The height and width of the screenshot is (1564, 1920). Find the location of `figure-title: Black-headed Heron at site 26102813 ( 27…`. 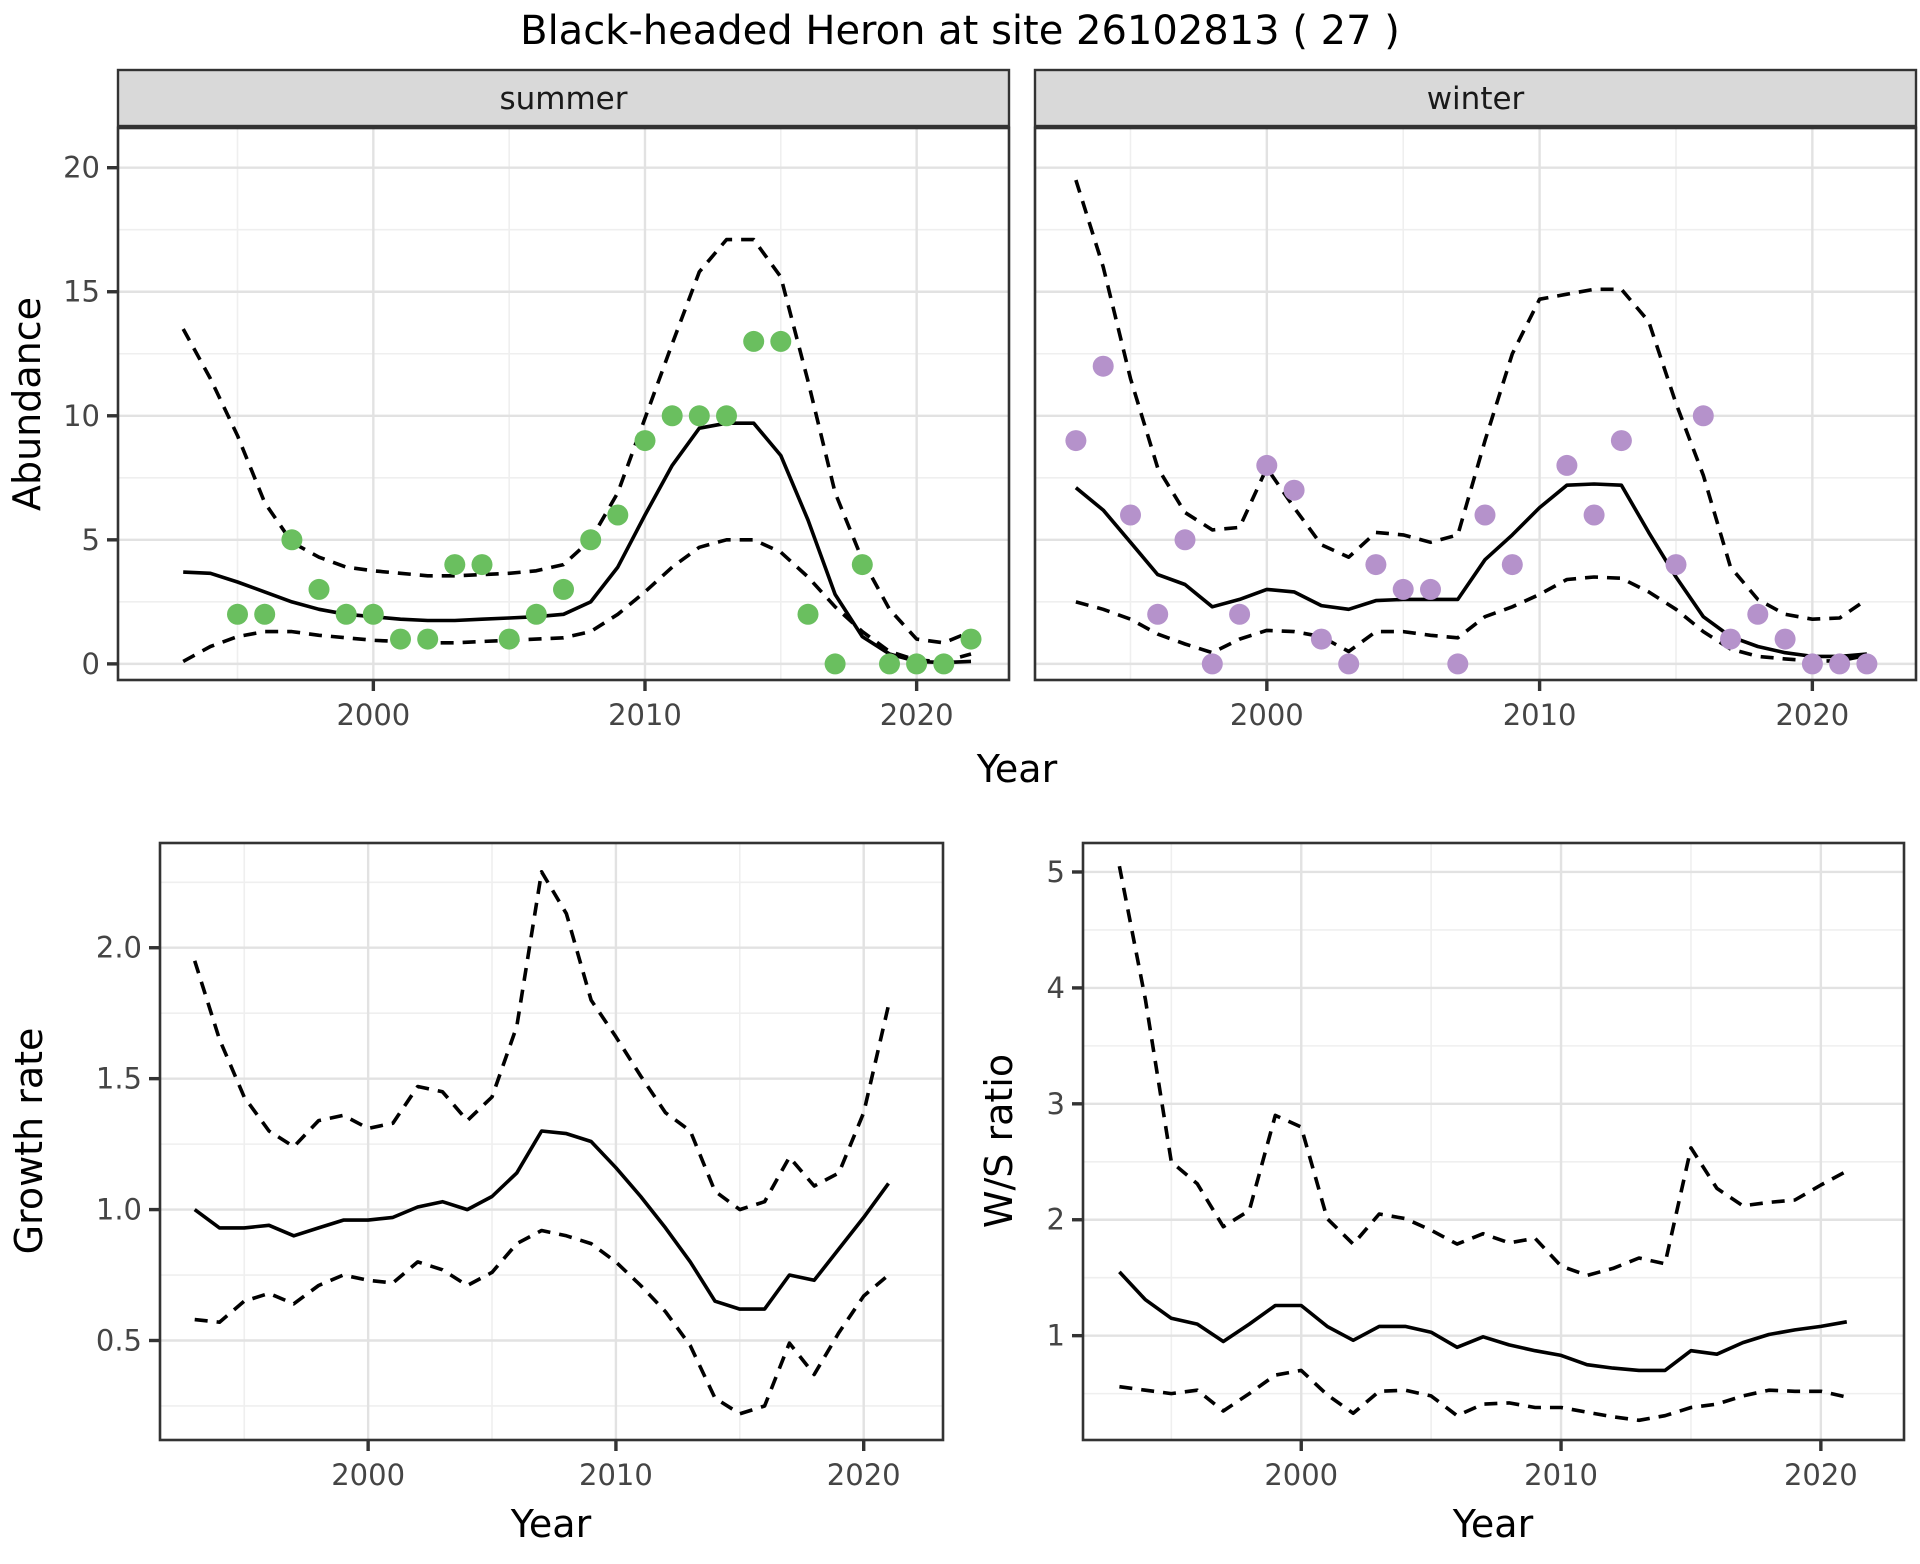

figure-title: Black-headed Heron at site 26102813 ( 27… is located at coordinates (960, 31).